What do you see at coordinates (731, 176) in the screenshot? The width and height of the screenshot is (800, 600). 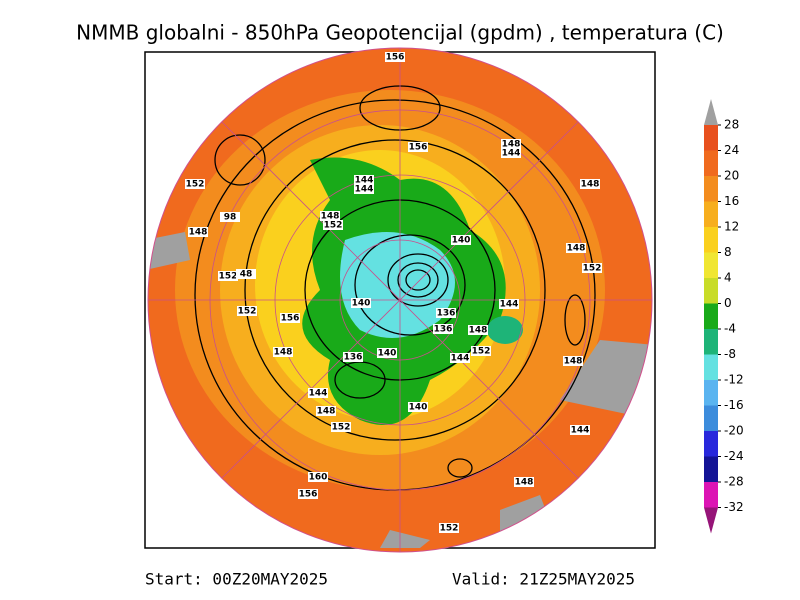 I see `colorbar-tick-label: 20` at bounding box center [731, 176].